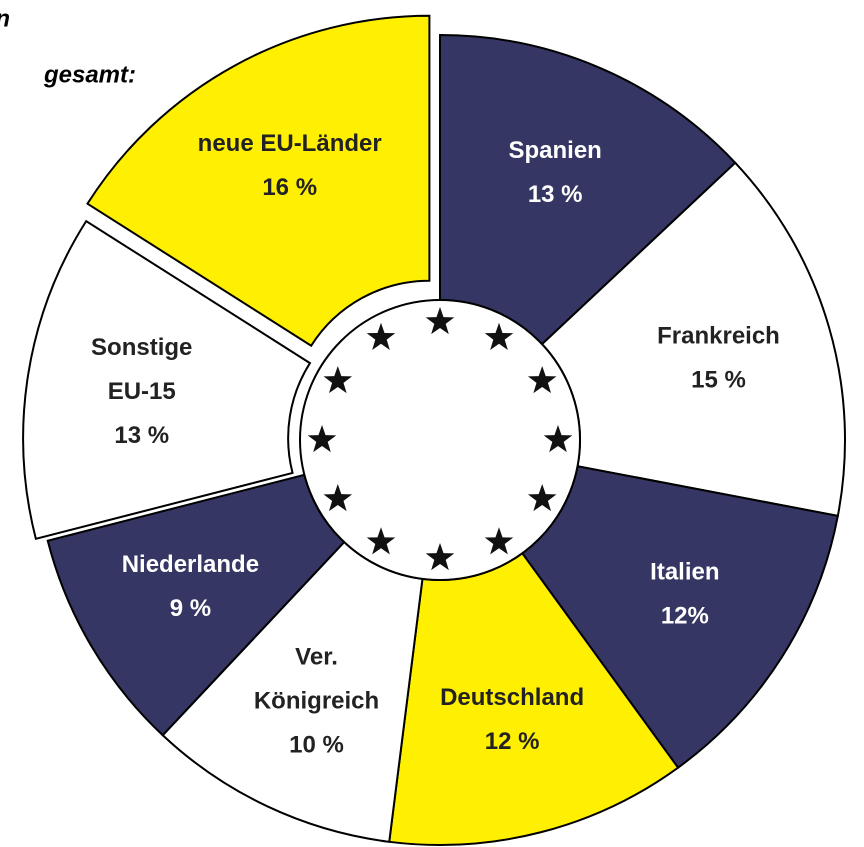  I want to click on value-label: 9 %, so click(190, 608).